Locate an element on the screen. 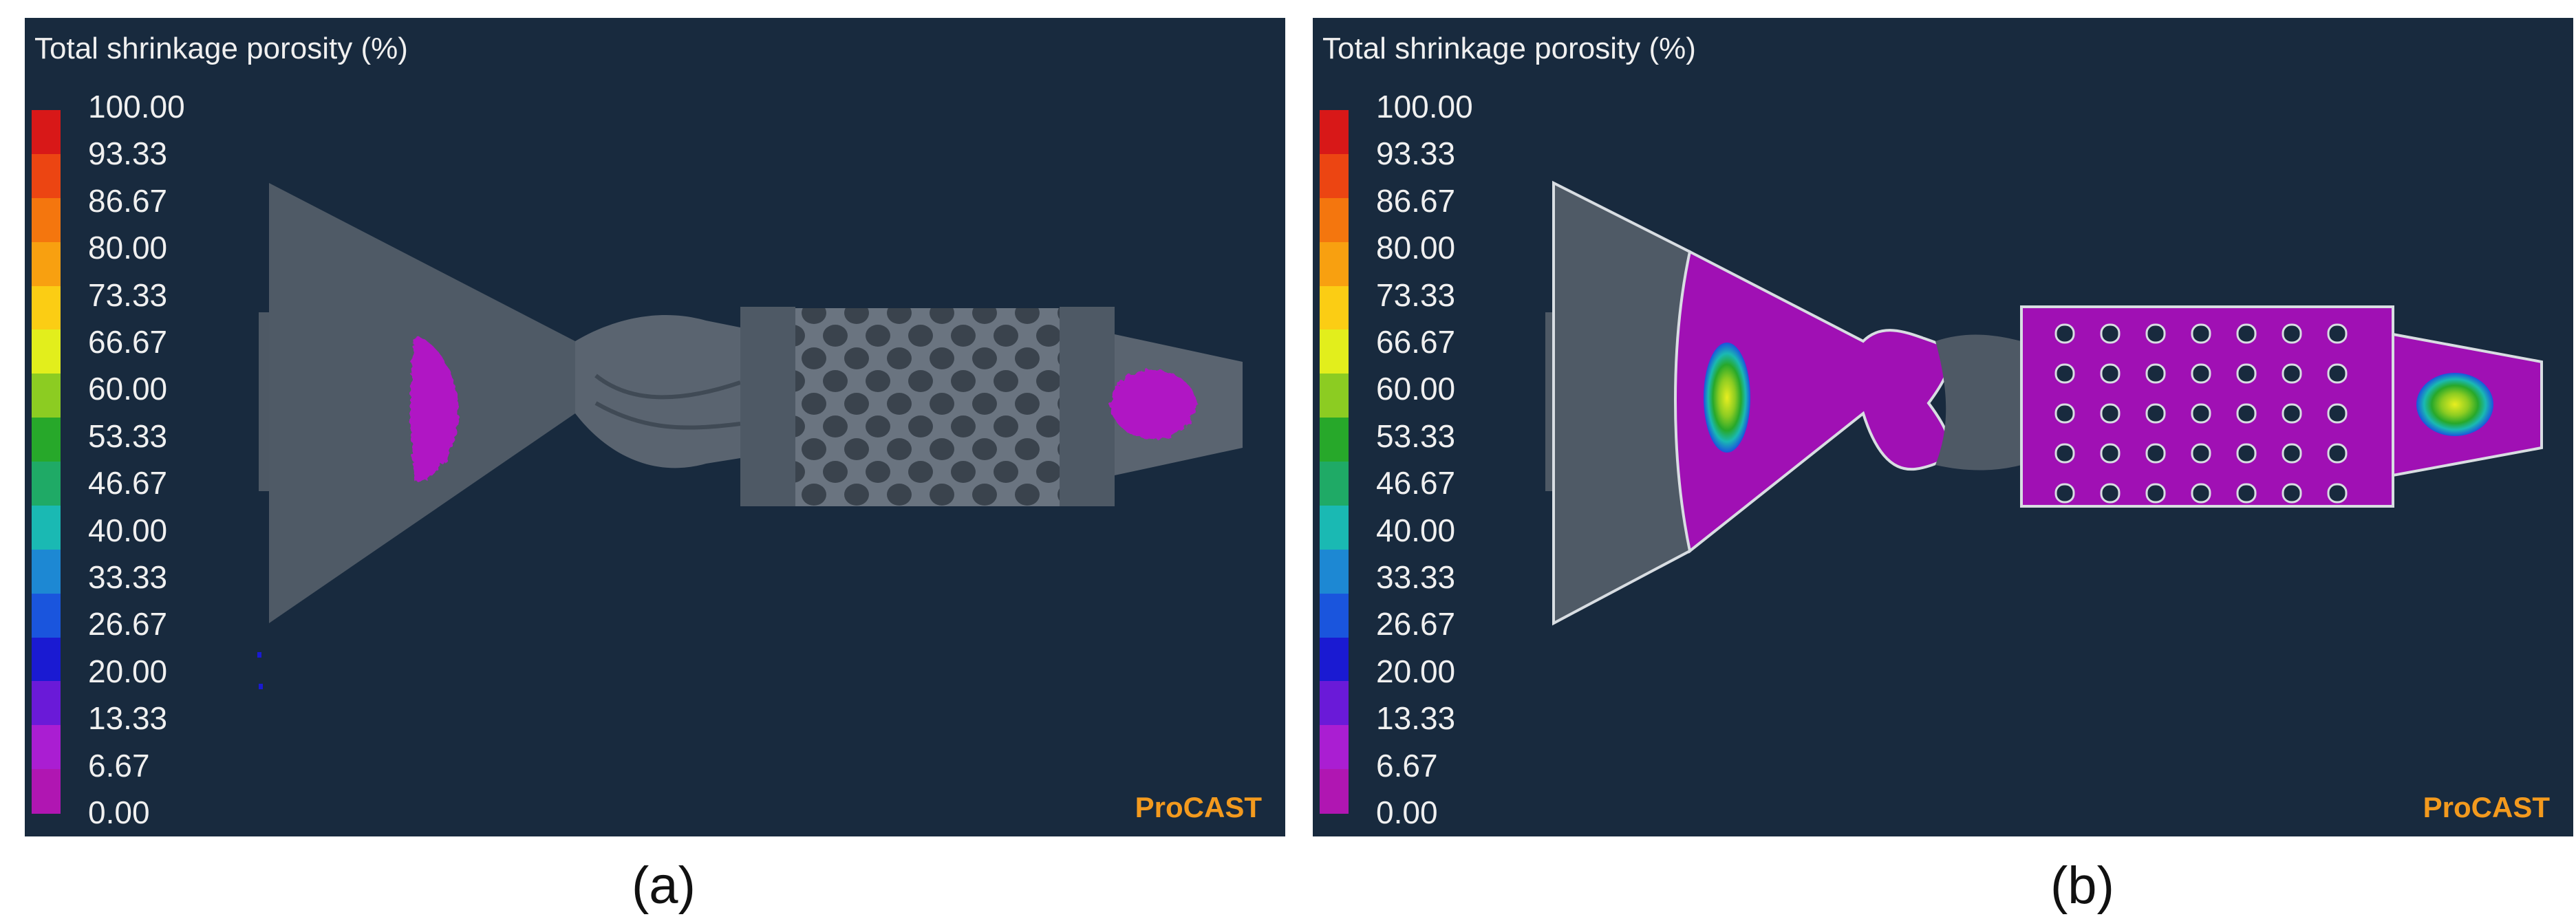  connector-arms-a is located at coordinates (657, 391).